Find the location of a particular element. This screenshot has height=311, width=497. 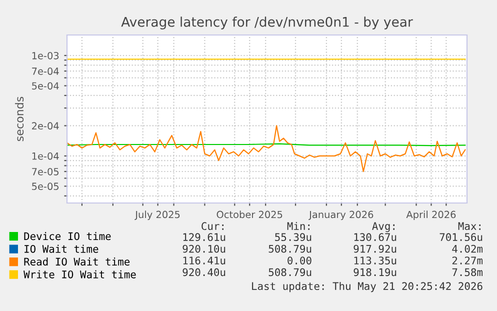

text: Cur: is located at coordinates (213, 226).